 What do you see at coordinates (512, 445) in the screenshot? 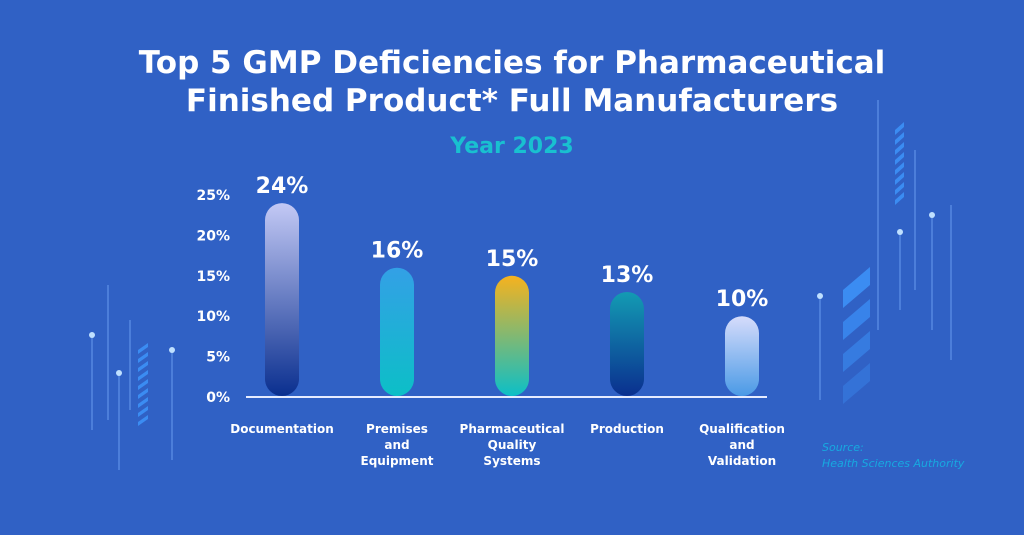
I see `x-category-label: Quality` at bounding box center [512, 445].